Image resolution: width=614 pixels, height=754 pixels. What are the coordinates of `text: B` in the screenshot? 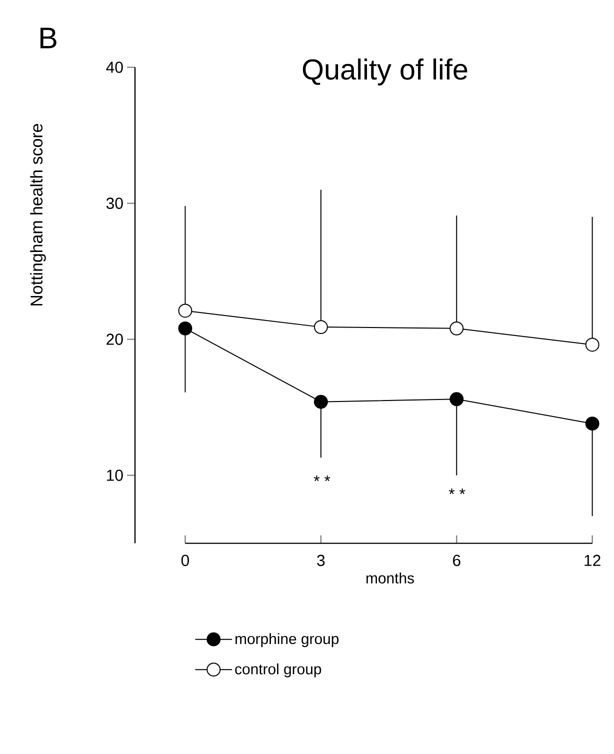 It's located at (48, 38).